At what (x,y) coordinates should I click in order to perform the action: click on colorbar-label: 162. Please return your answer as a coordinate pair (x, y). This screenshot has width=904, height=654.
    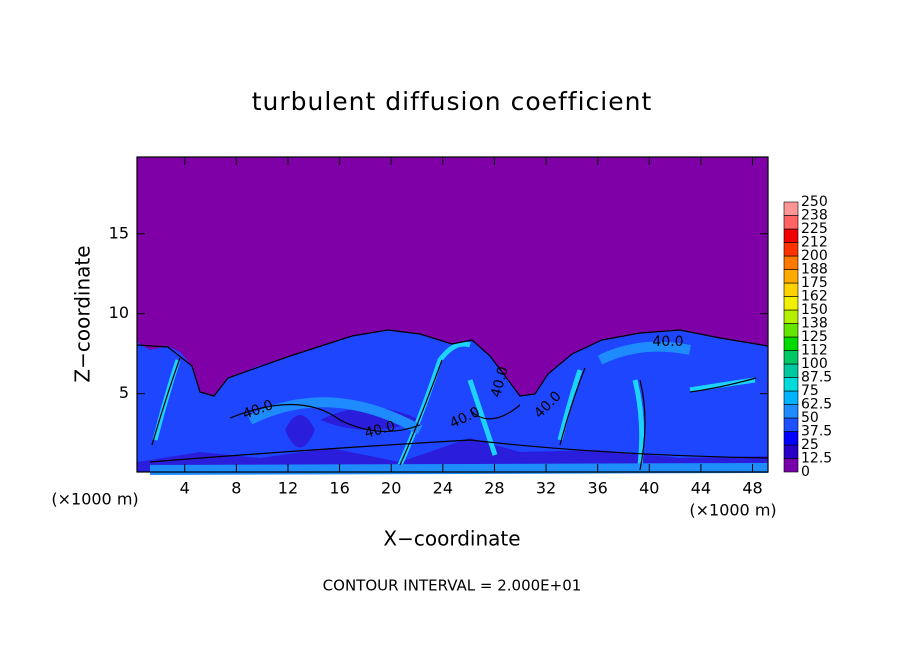
    Looking at the image, I should click on (814, 297).